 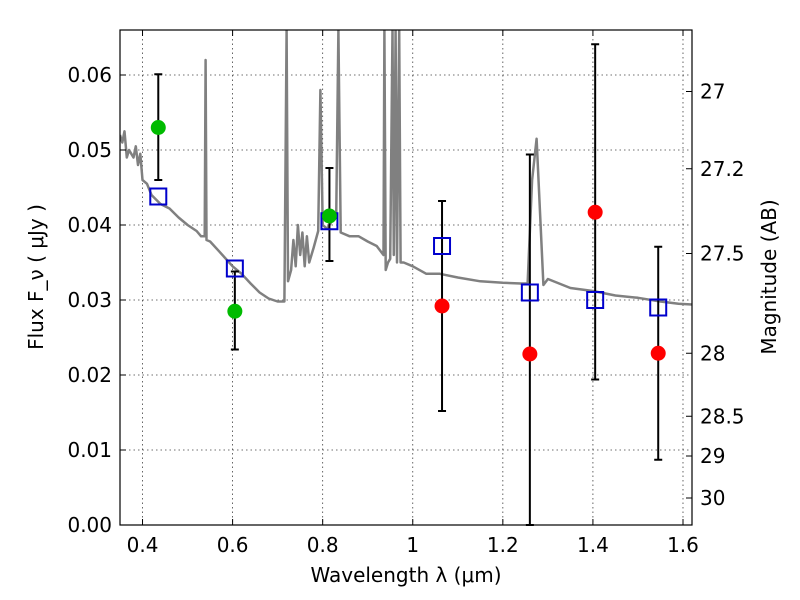 I want to click on right-tick-label: 27.2, so click(x=722, y=169).